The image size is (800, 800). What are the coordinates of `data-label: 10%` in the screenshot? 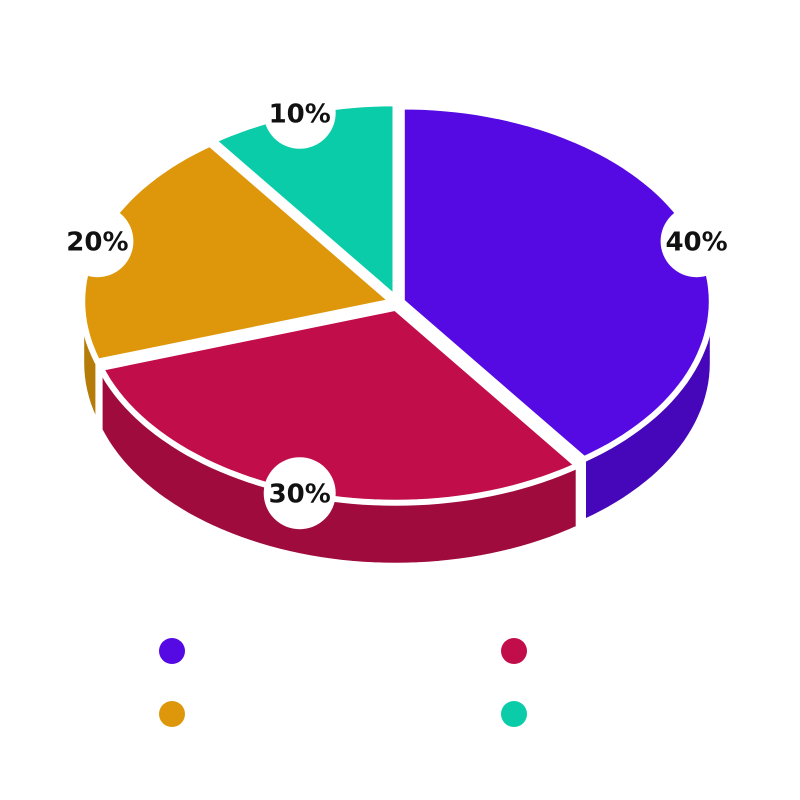 It's located at (300, 114).